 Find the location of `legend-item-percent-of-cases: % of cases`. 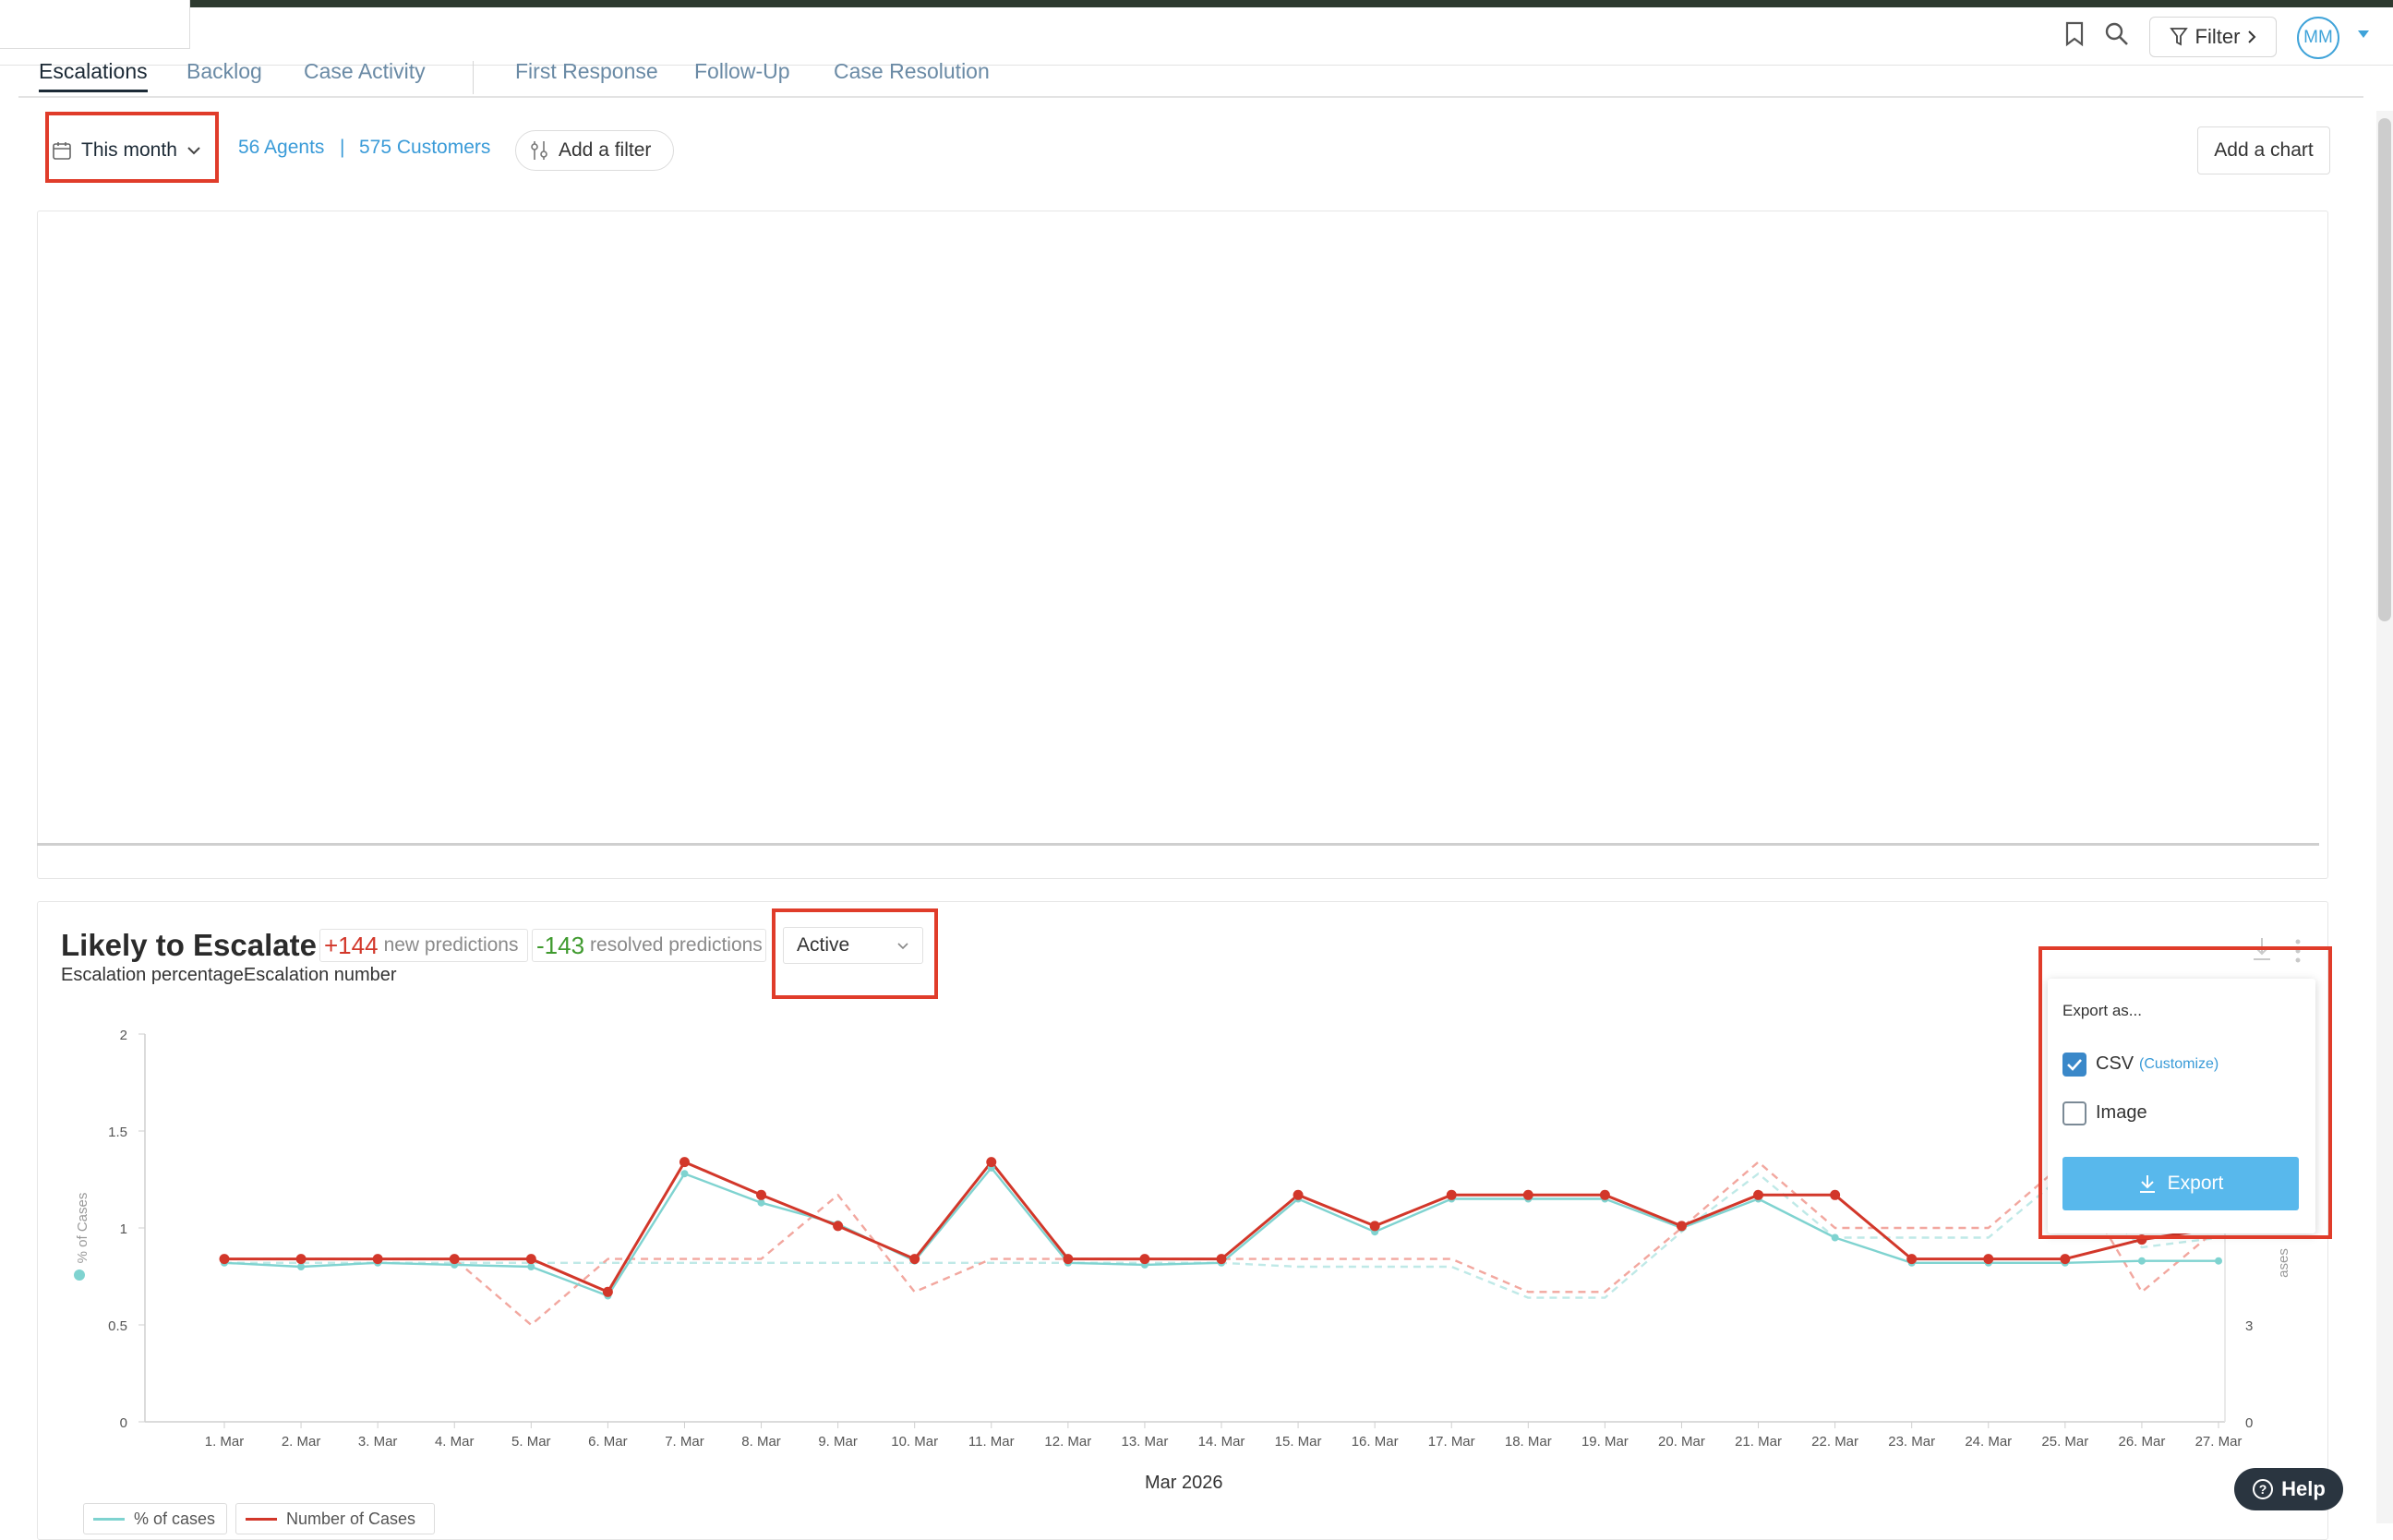

legend-item-percent-of-cases: % of cases is located at coordinates (155, 1518).